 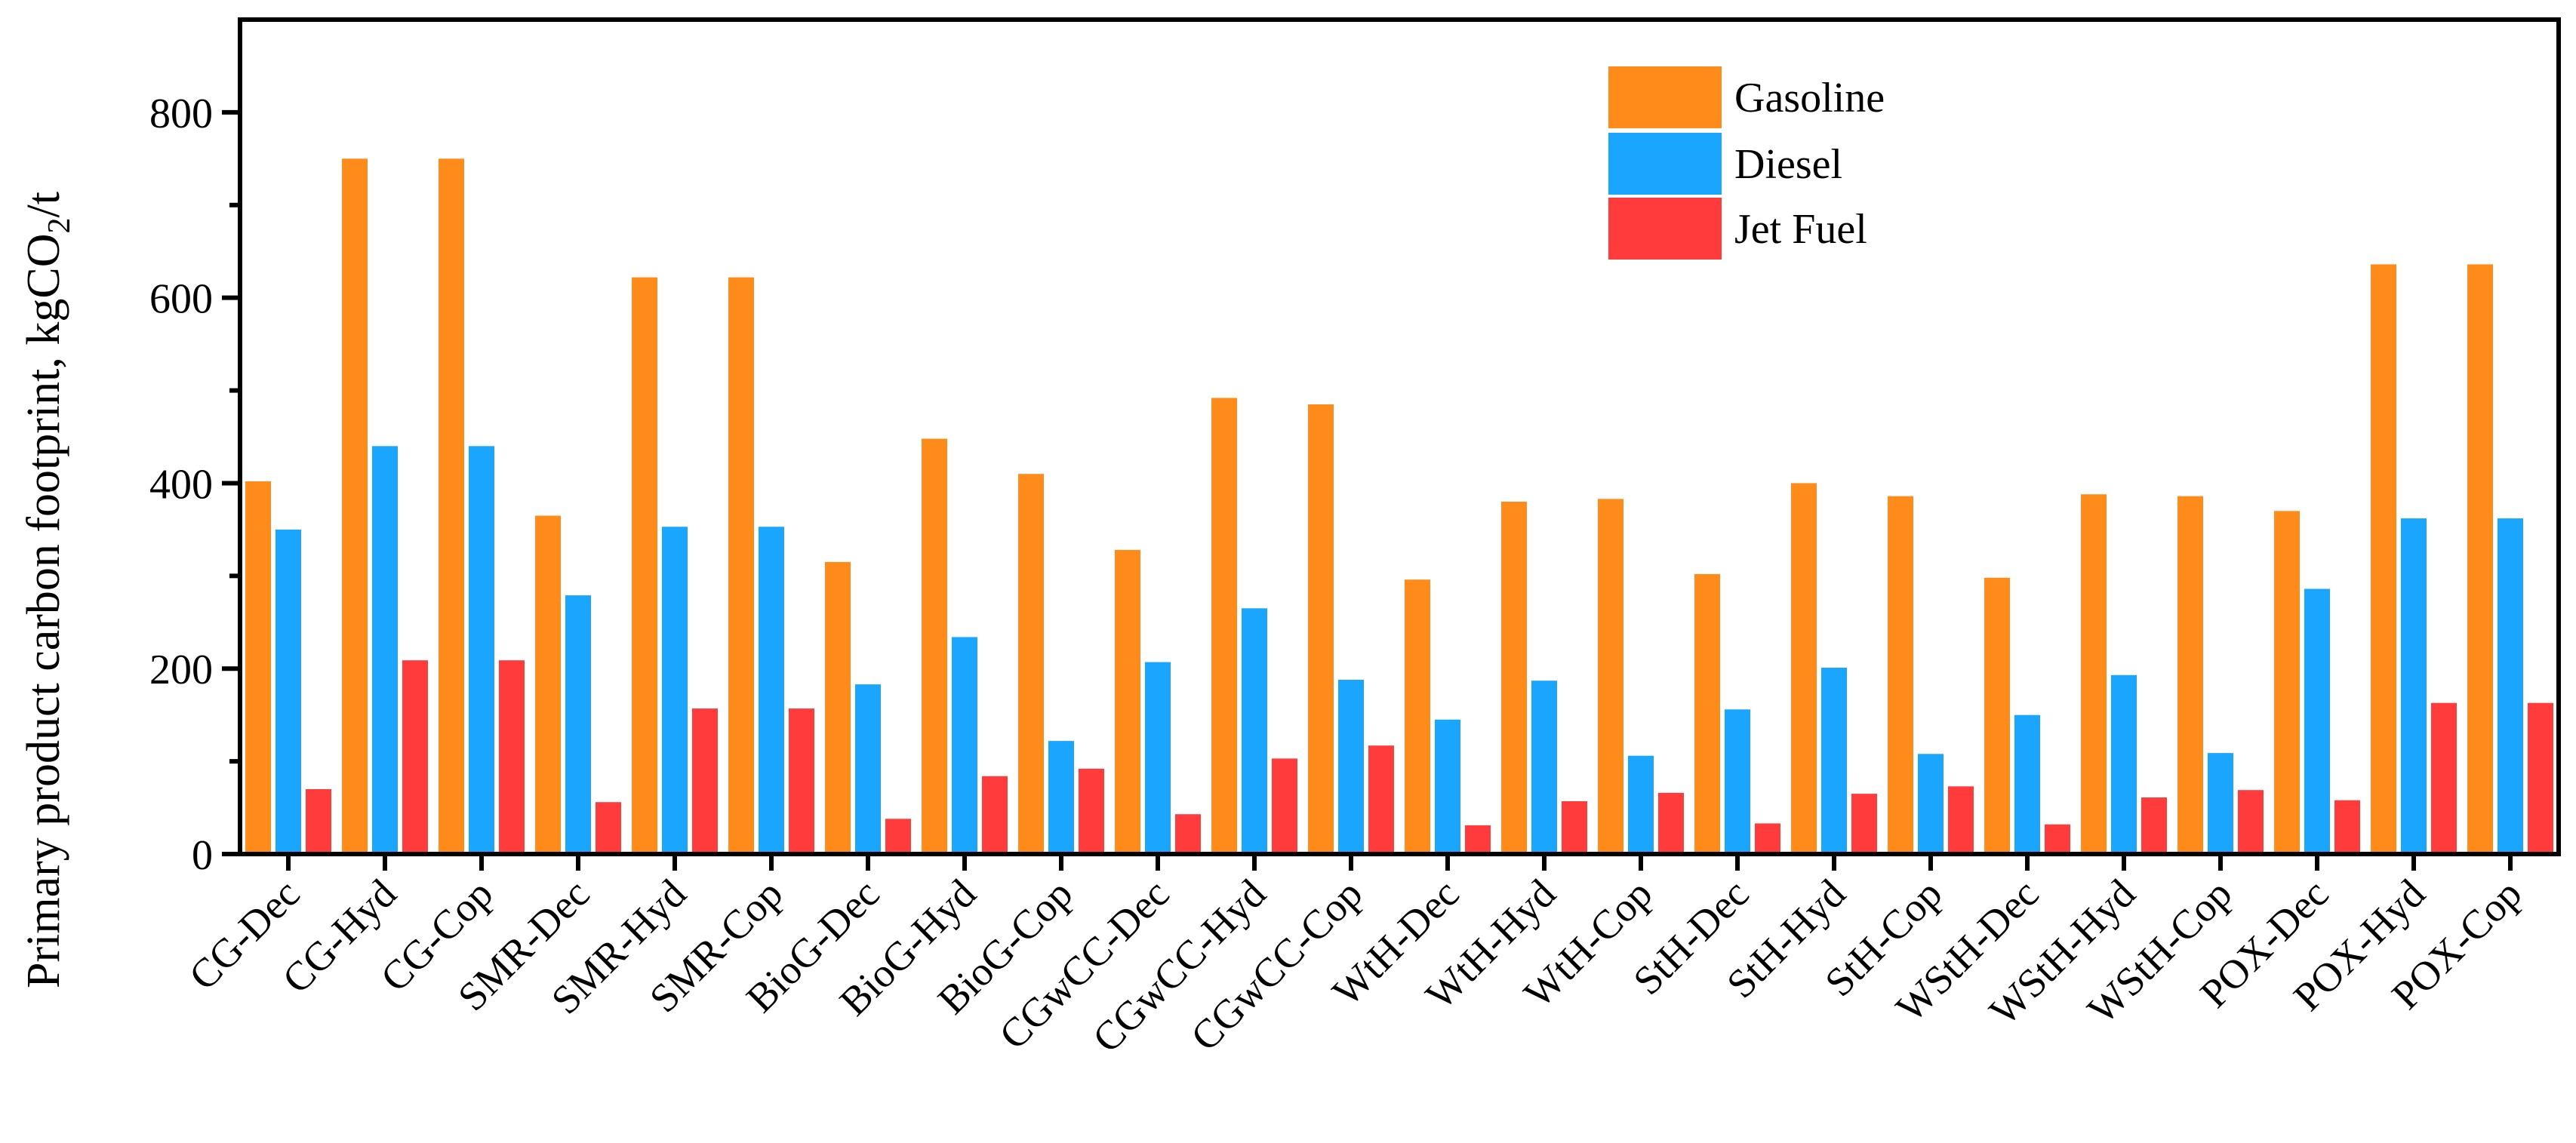 I want to click on bar-wsth-hyd-diesel, so click(x=2124, y=764).